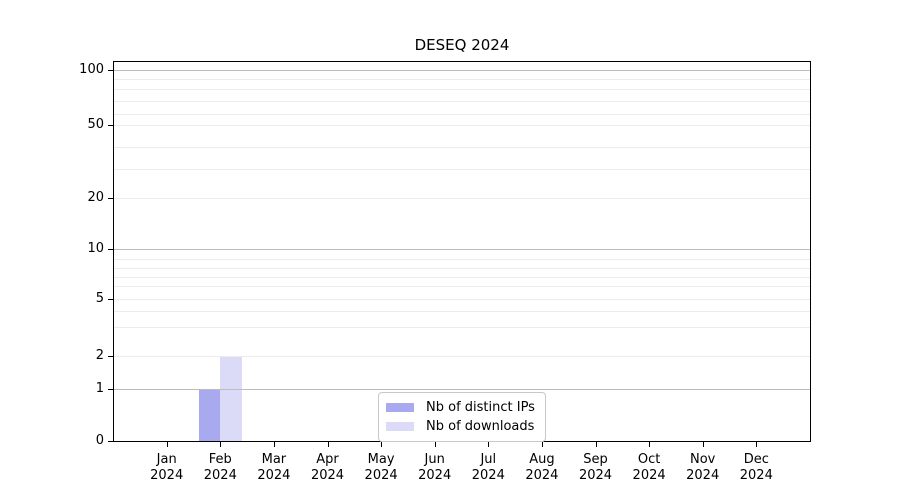 This screenshot has height=500, width=900. I want to click on x-tick-label-jun: Jun 2024, so click(435, 468).